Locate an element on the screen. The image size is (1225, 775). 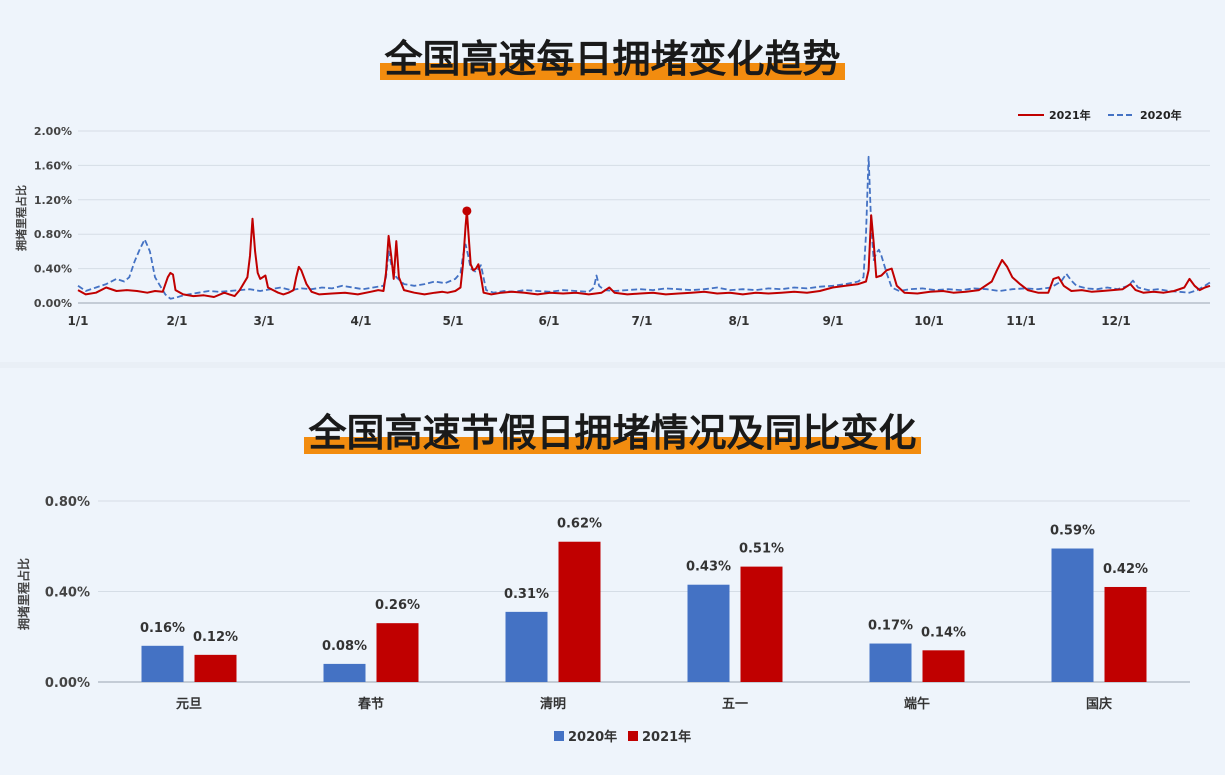
trend-y-tick-label: 0.80% is located at coordinates (53, 234).